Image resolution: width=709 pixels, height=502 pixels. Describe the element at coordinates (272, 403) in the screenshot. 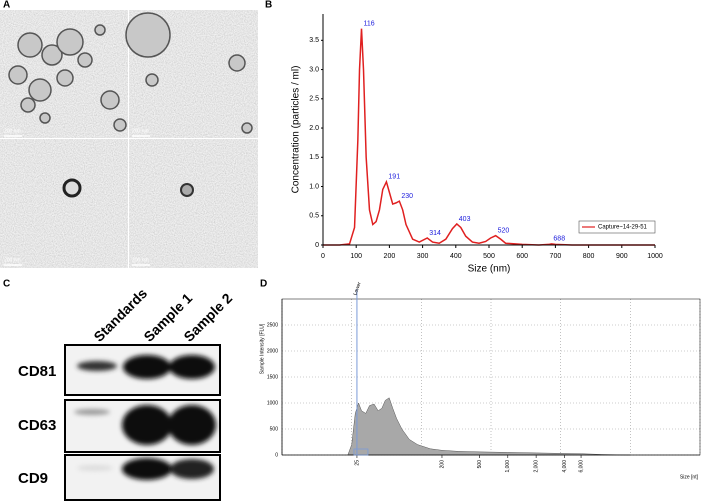

I see `y-tick-label: 1000` at that location.